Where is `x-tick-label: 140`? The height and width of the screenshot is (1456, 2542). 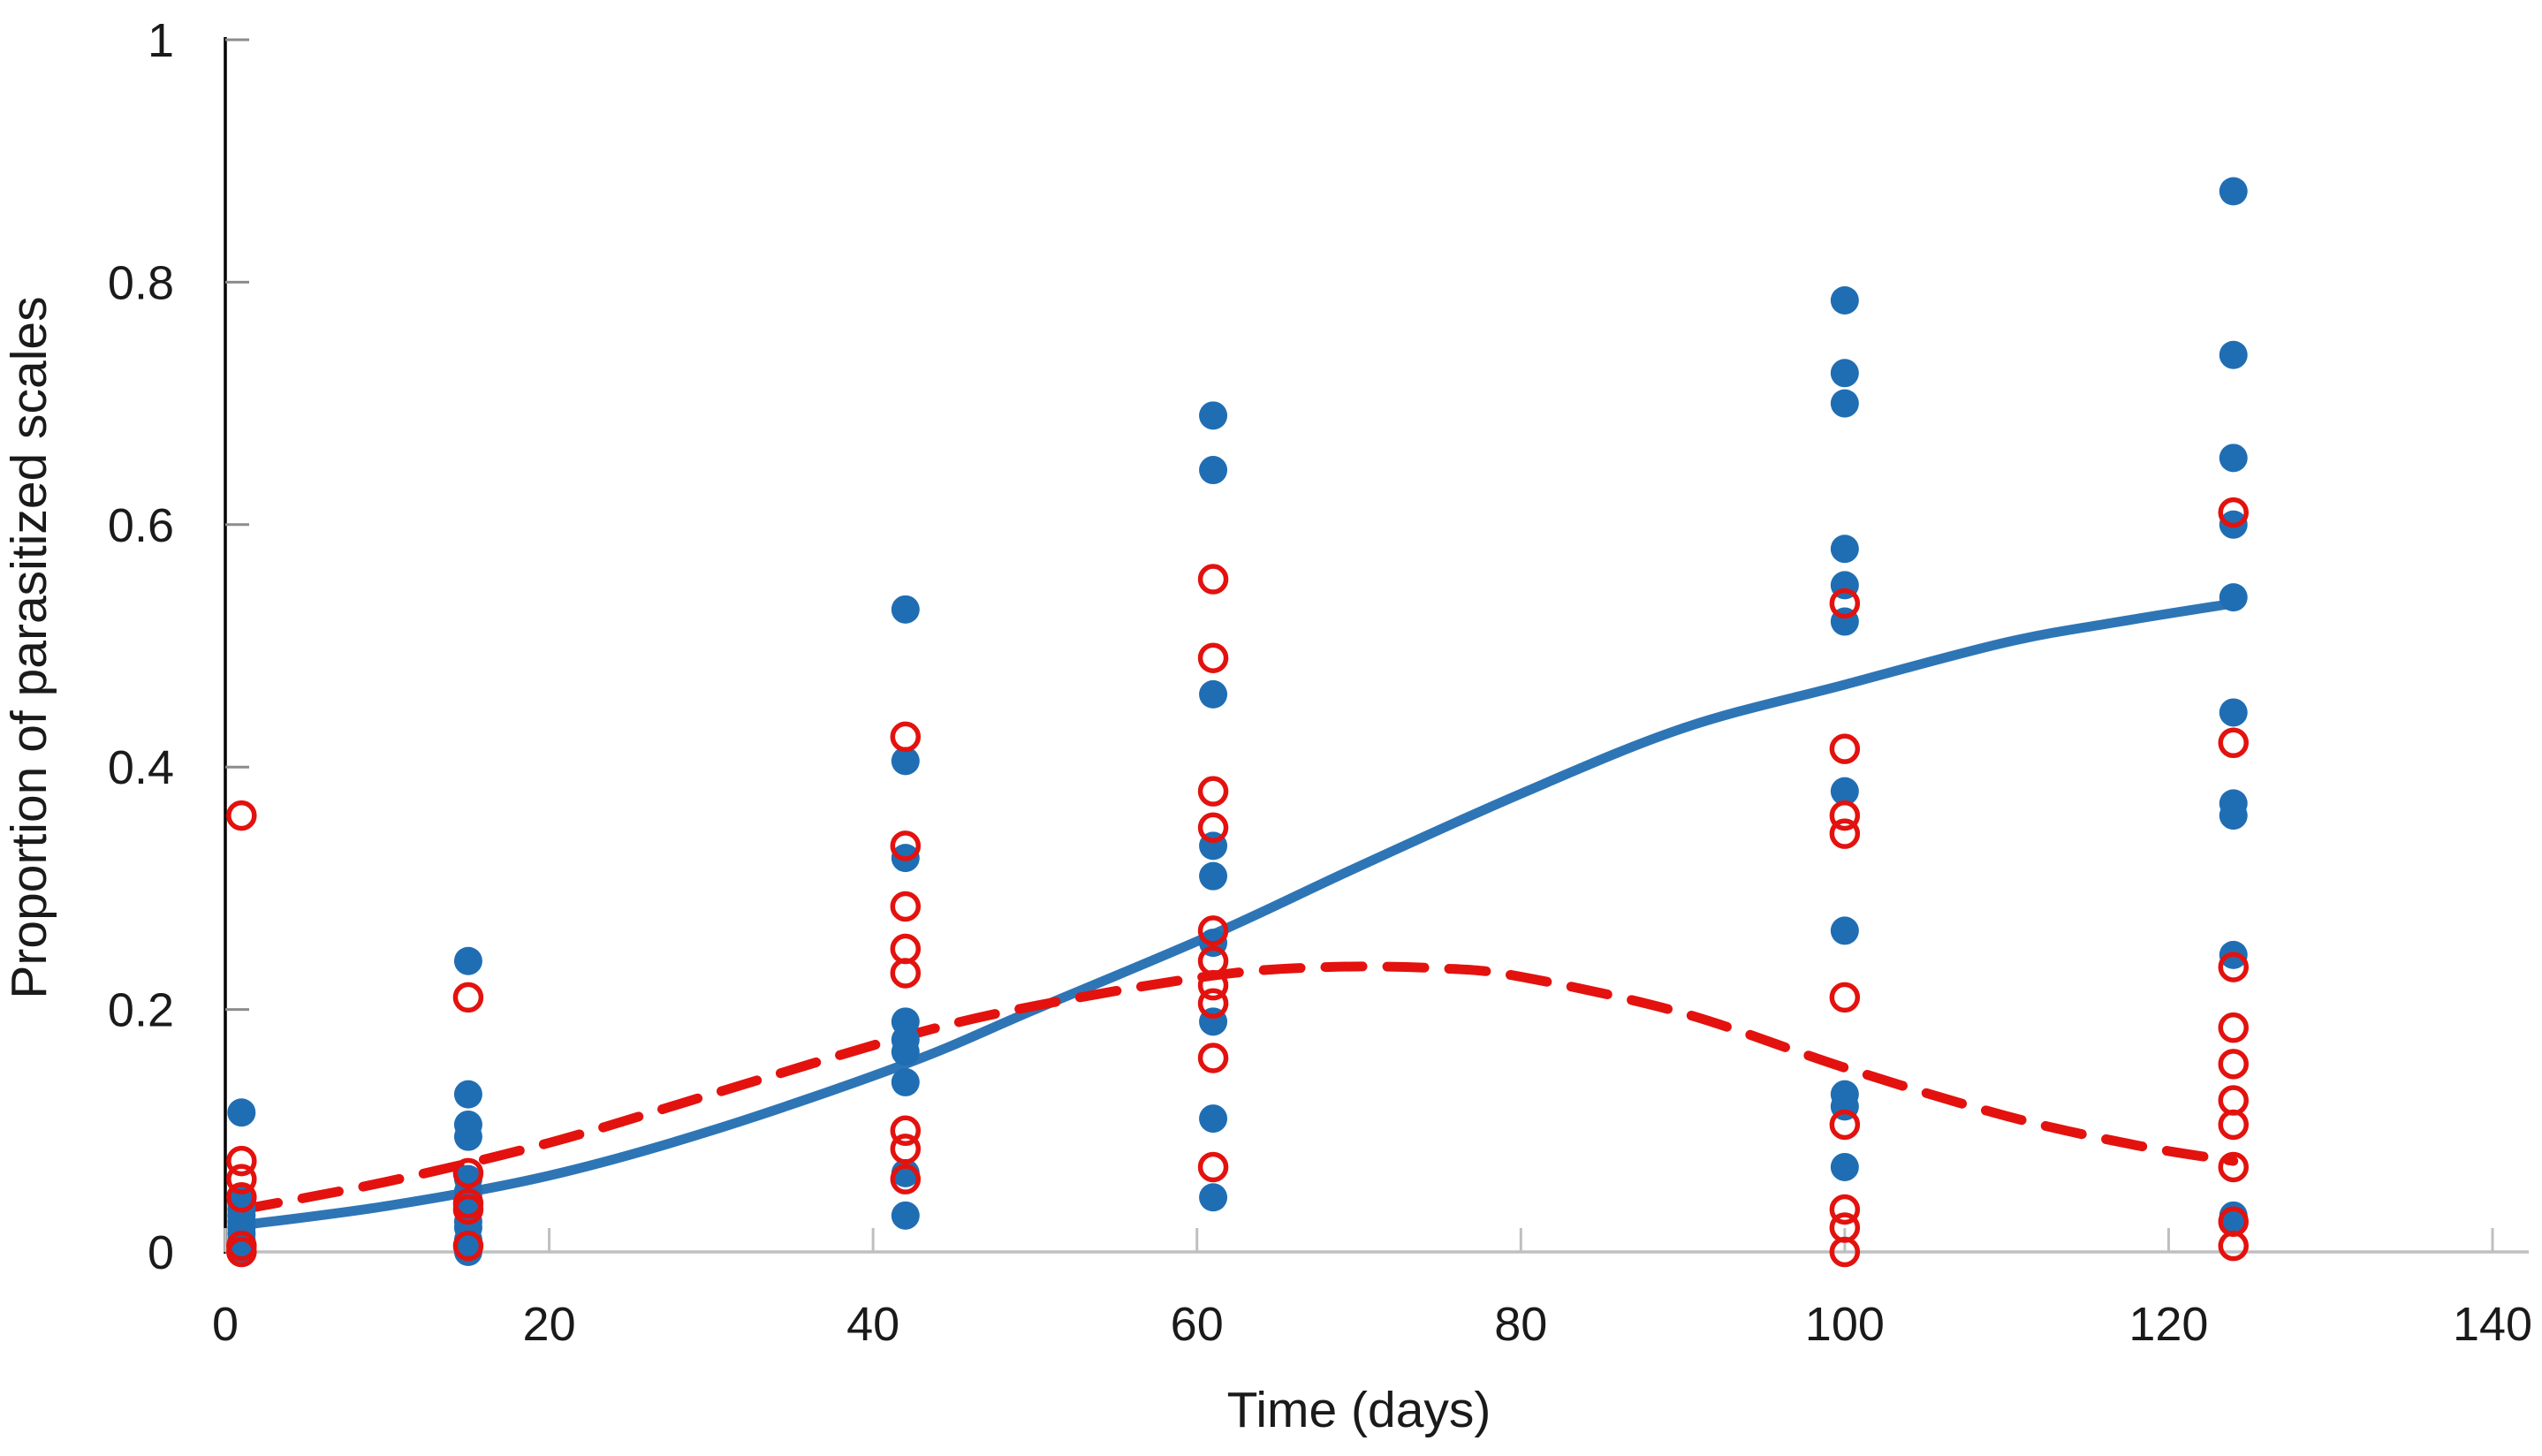 x-tick-label: 140 is located at coordinates (2493, 1324).